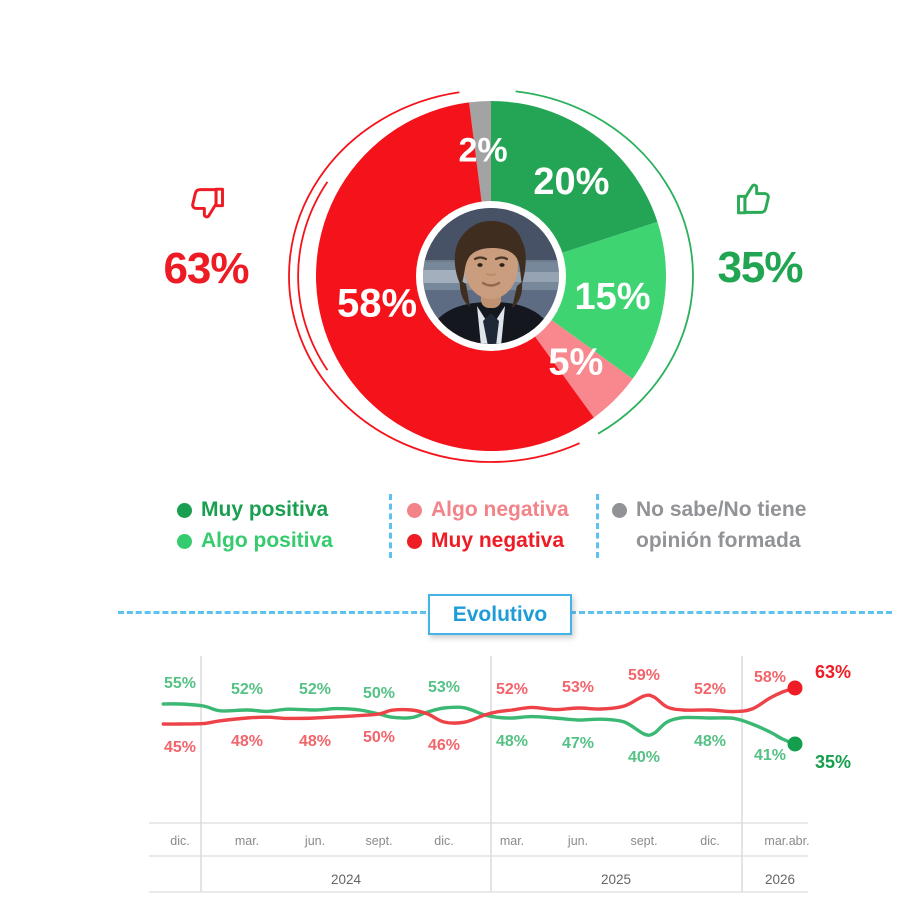 The image size is (900, 905). I want to click on positive-value-label-1: 52%, so click(247, 689).